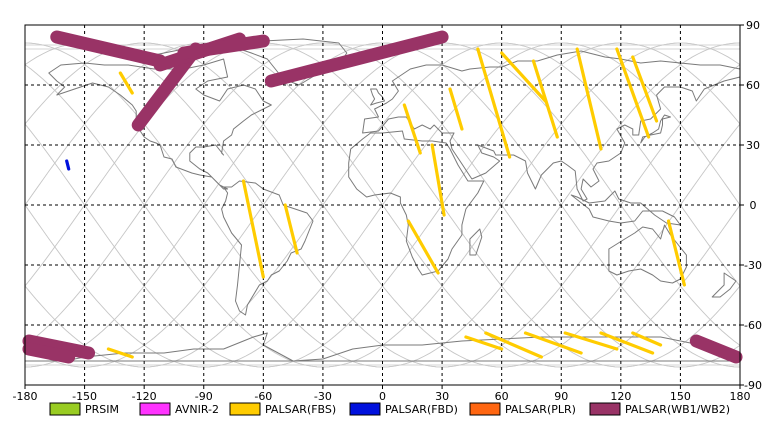 This screenshot has width=770, height=430. I want to click on coastline-new-zealand, so click(724, 285).